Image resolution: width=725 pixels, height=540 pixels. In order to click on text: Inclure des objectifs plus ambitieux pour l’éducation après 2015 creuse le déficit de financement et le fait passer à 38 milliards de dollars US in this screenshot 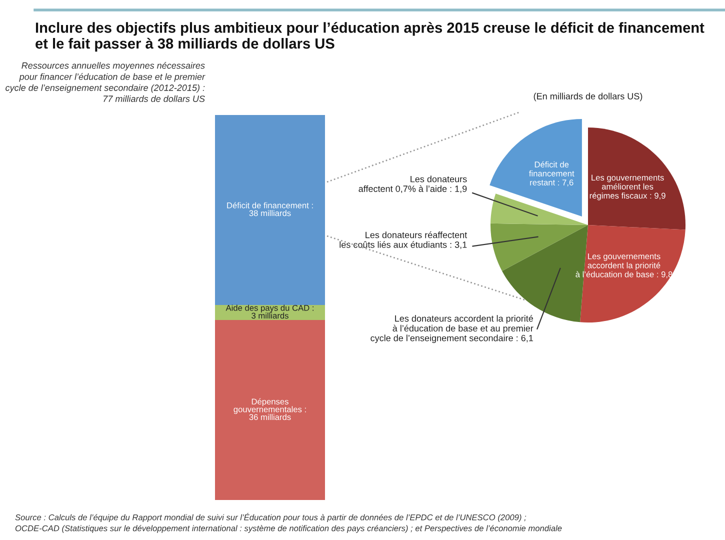, I will do `click(370, 37)`.